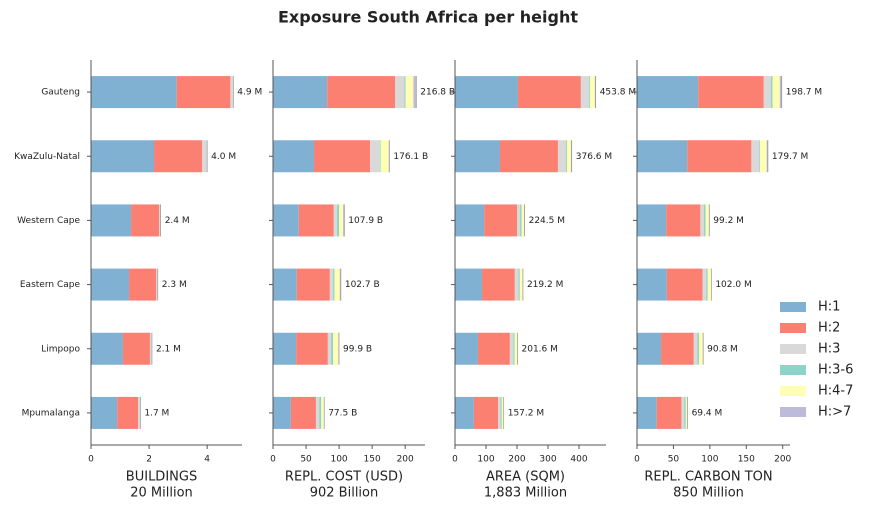 The image size is (870, 510). I want to click on total-label: 90.8 M, so click(722, 349).